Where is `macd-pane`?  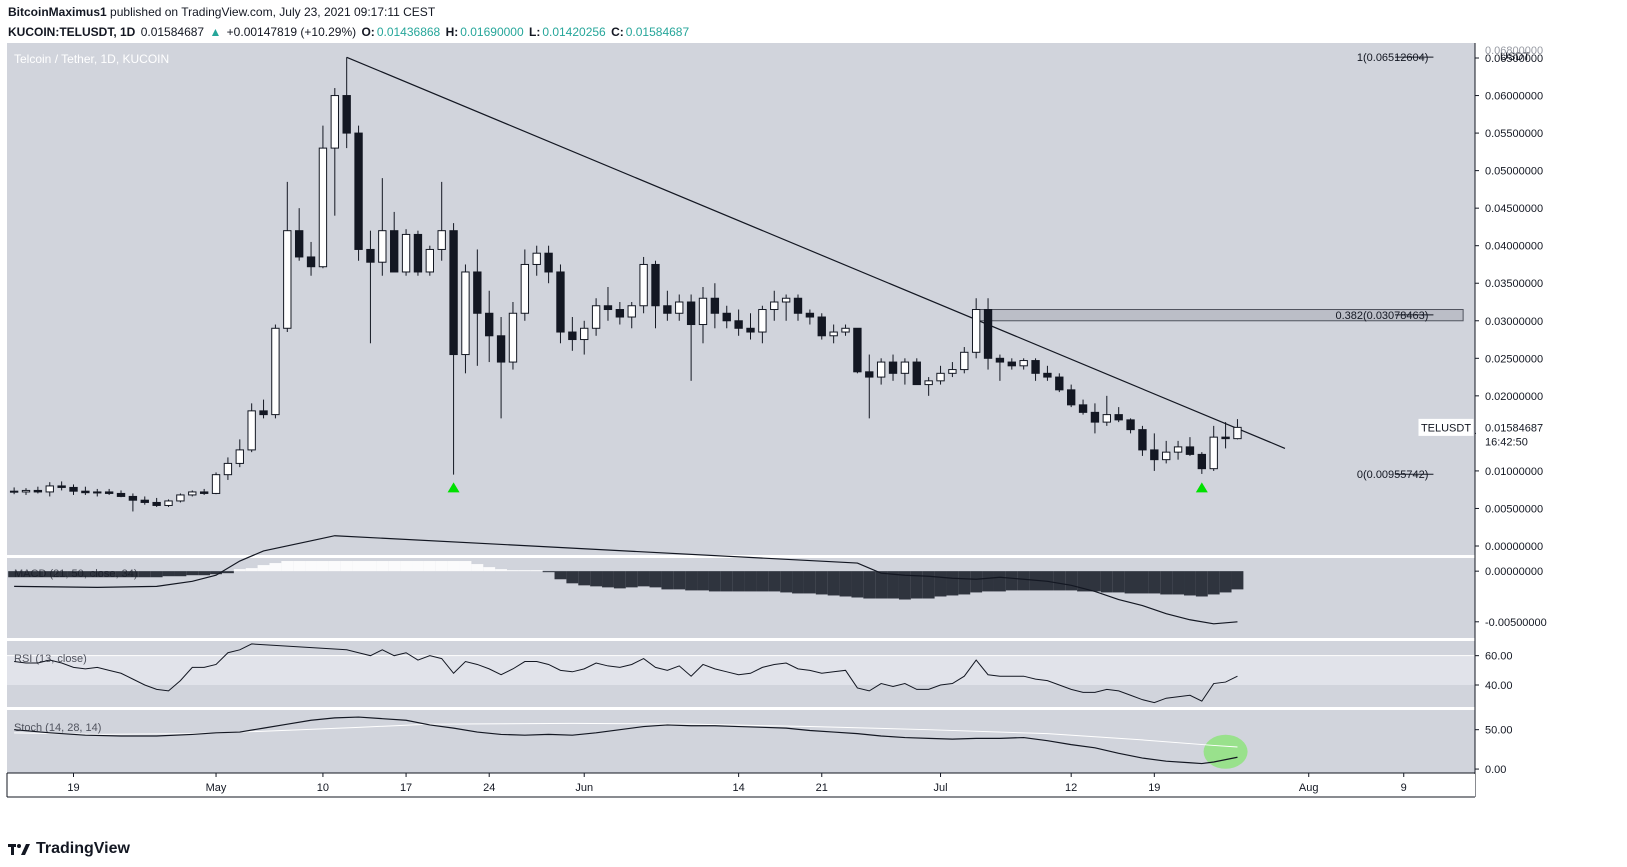 macd-pane is located at coordinates (741, 598).